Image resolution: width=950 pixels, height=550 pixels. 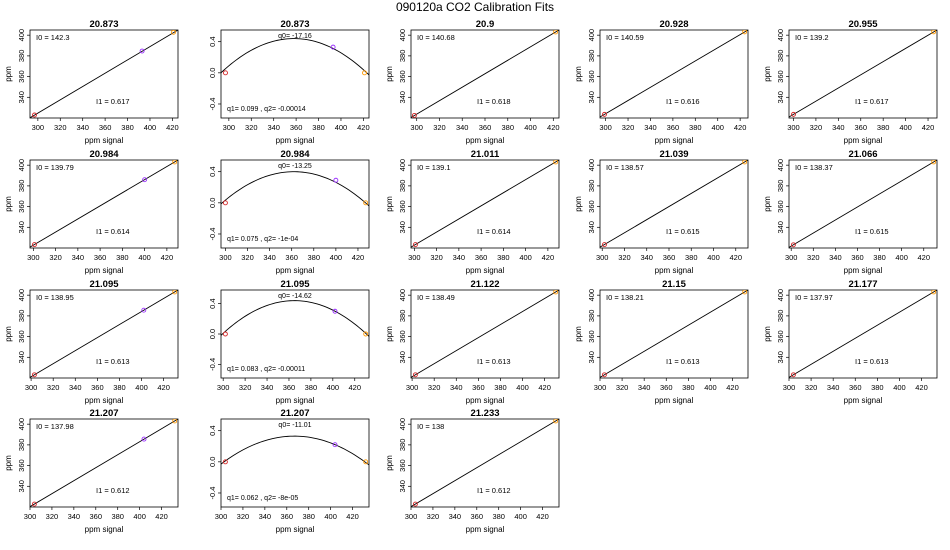 I want to click on q0-label: q0= -13.25, so click(x=295, y=166).